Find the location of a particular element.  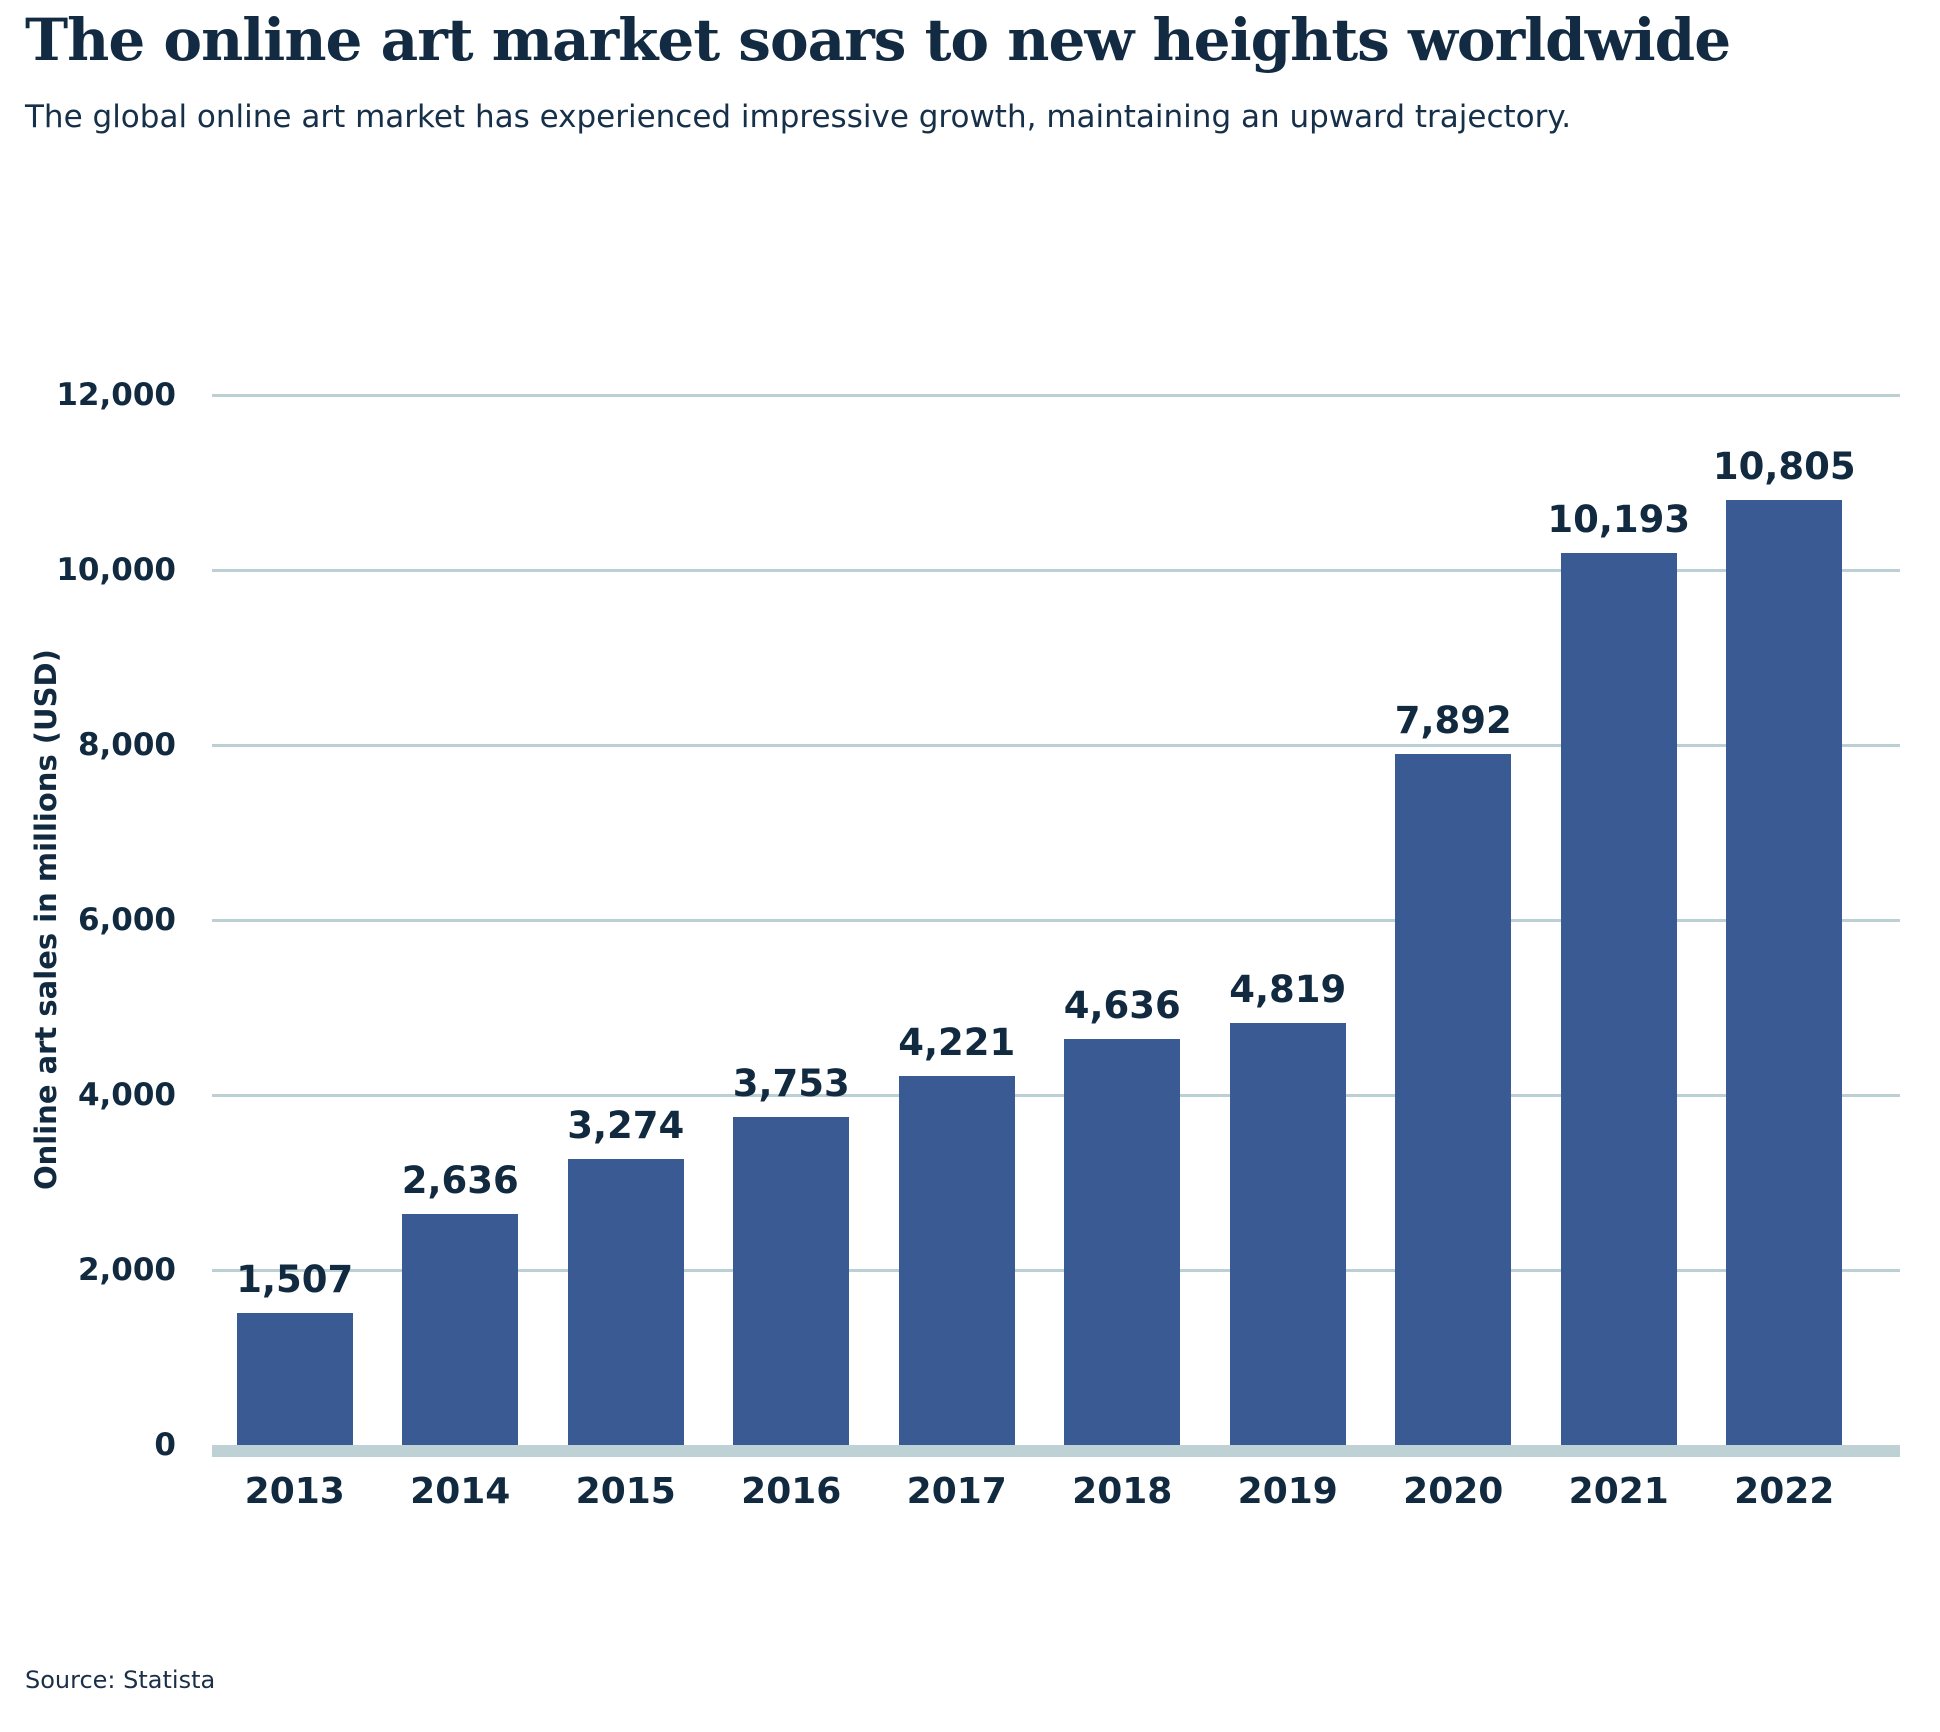

bar-value-label: 4,636 is located at coordinates (1122, 1006).